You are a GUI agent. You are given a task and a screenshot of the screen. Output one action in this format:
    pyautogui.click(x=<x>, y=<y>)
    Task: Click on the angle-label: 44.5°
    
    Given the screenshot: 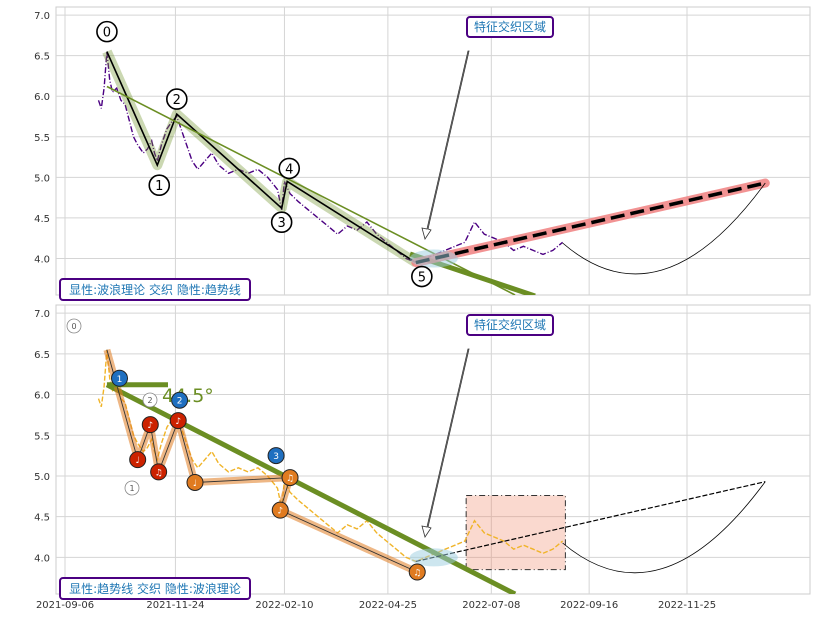 What is the action you would take?
    pyautogui.click(x=188, y=396)
    